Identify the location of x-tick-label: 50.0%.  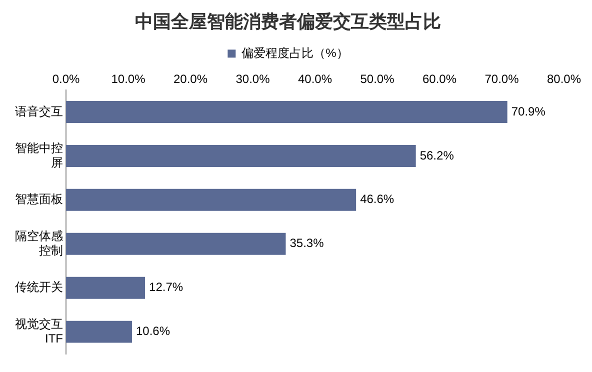
(377, 79).